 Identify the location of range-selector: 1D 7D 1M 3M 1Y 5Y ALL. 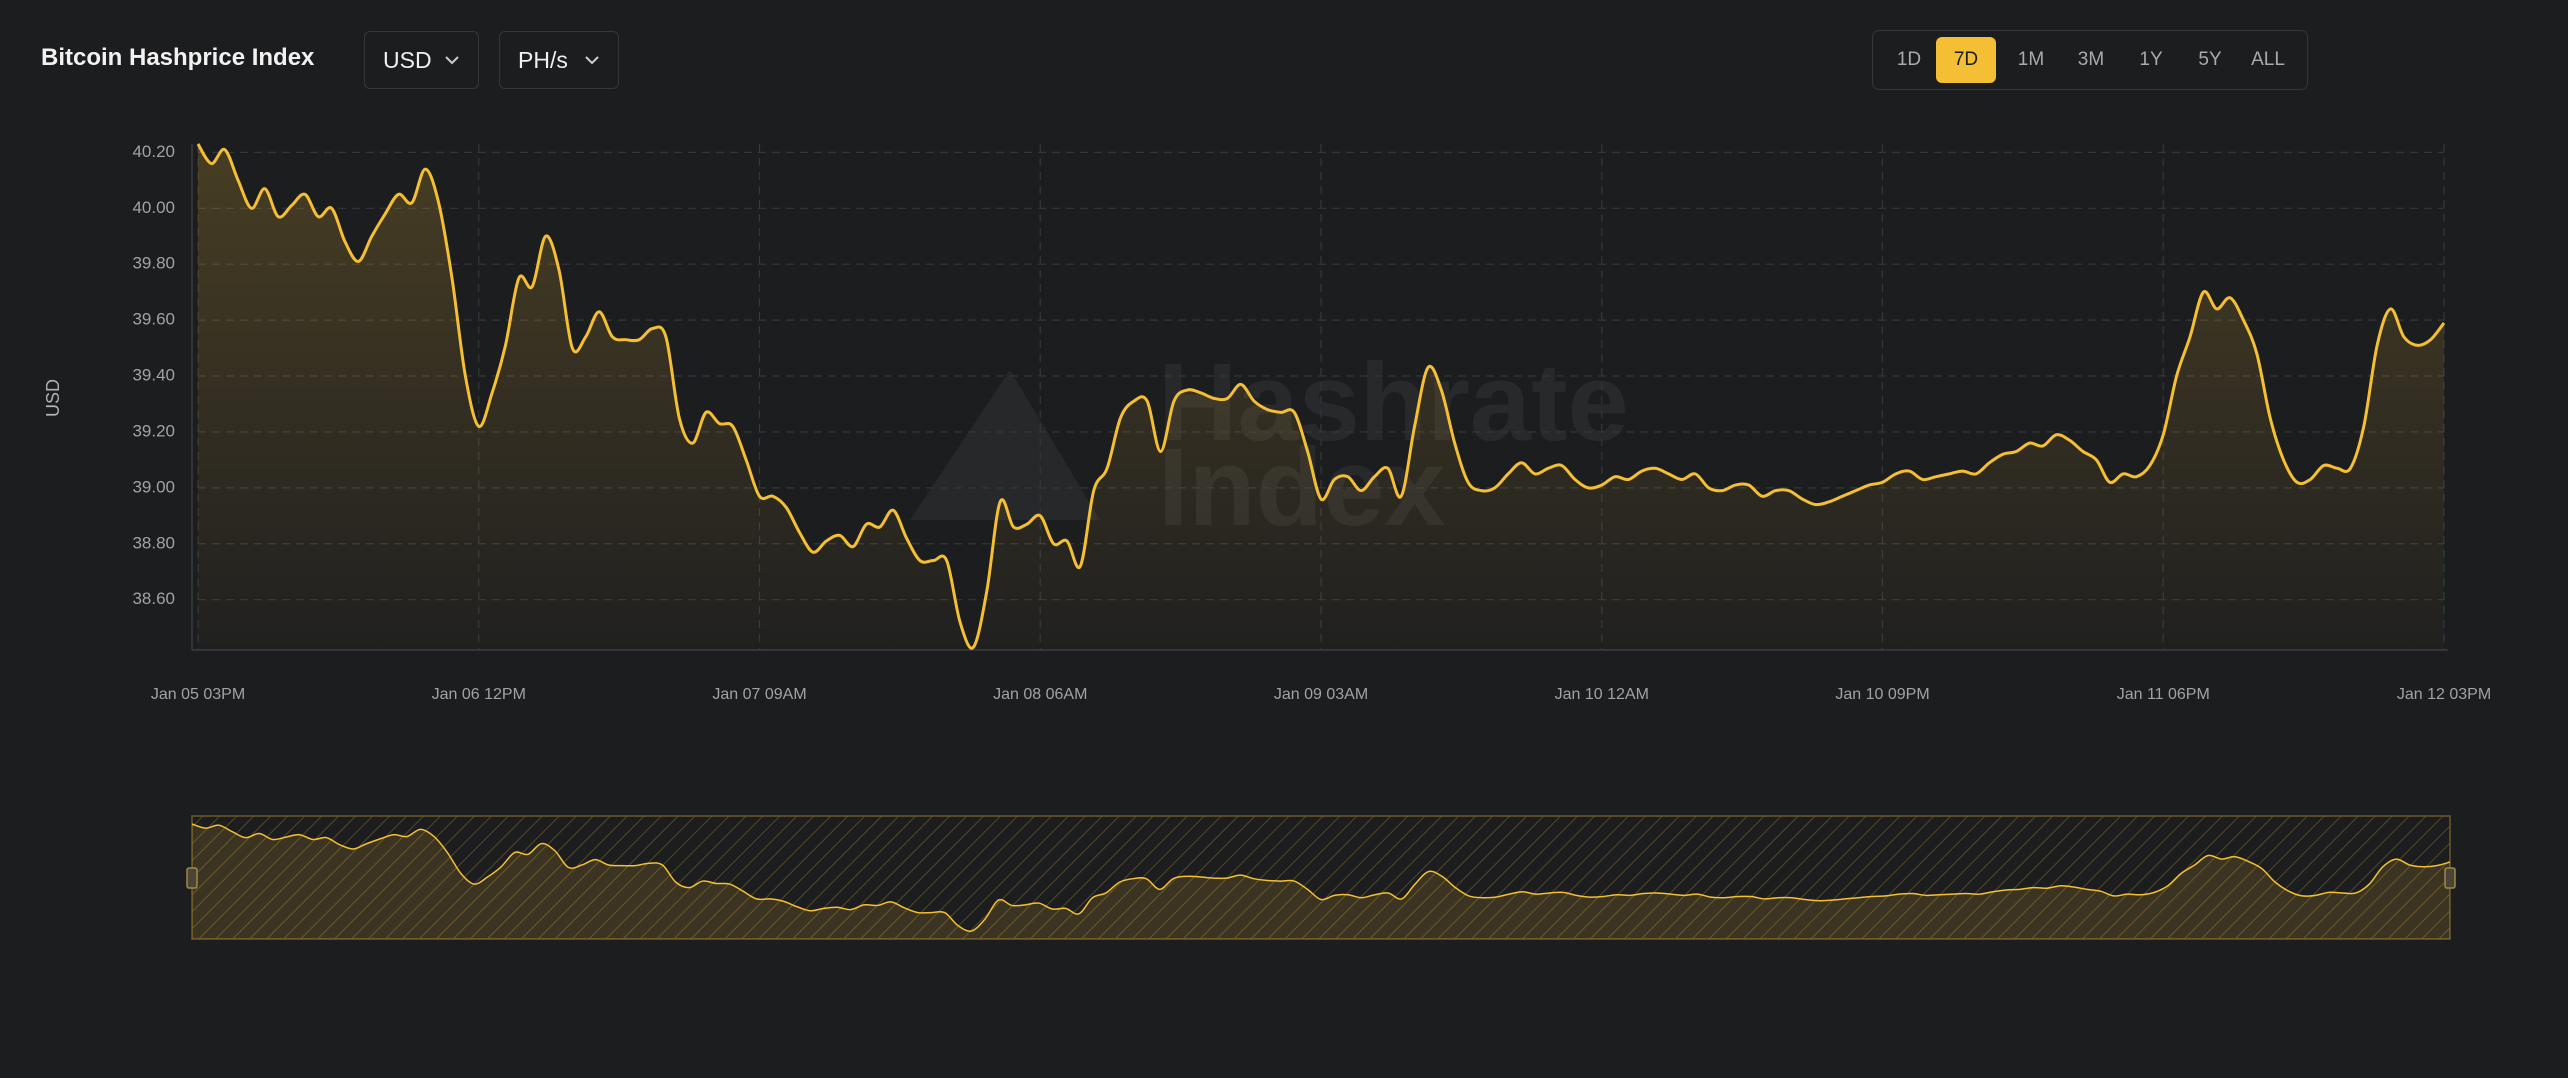
(2090, 60).